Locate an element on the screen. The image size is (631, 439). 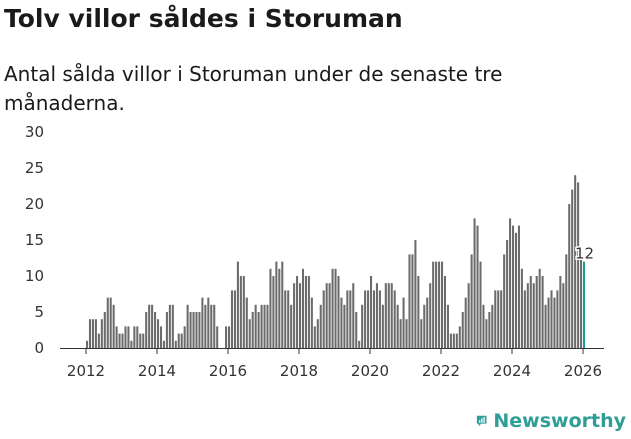
chart-title: Tolv villor såldes i Storuman is located at coordinates (203, 18).